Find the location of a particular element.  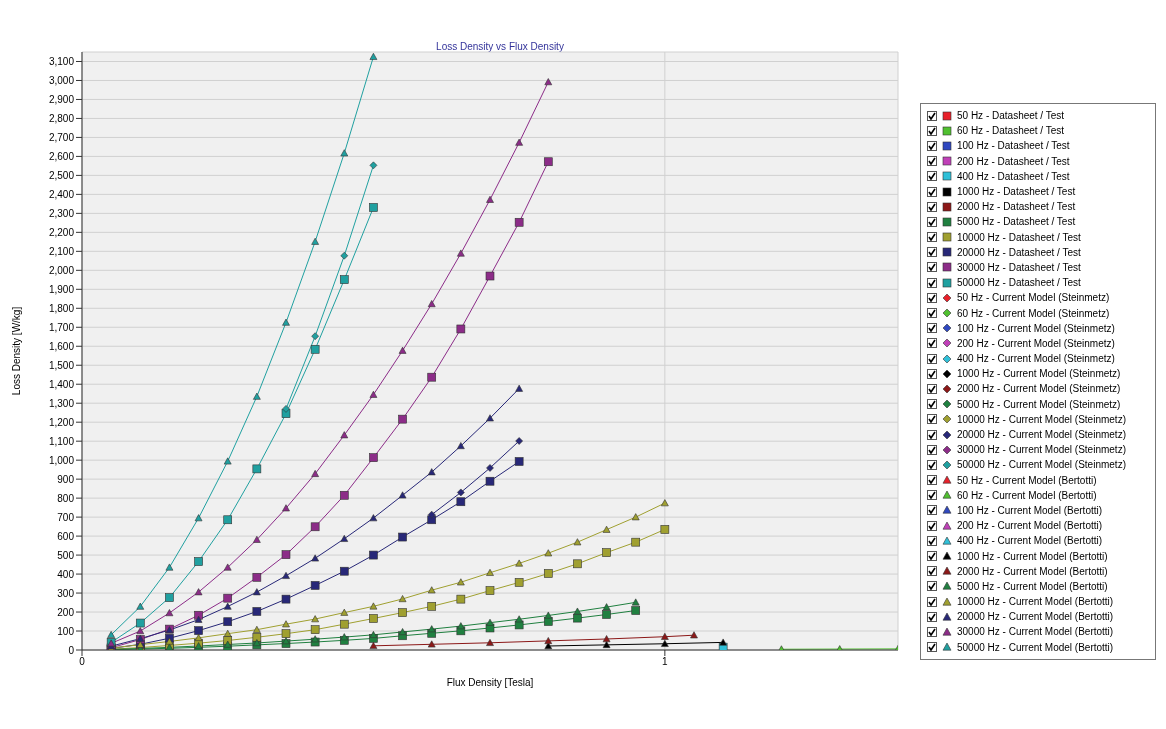

y-tick-label: 2,100 is located at coordinates (61, 251).